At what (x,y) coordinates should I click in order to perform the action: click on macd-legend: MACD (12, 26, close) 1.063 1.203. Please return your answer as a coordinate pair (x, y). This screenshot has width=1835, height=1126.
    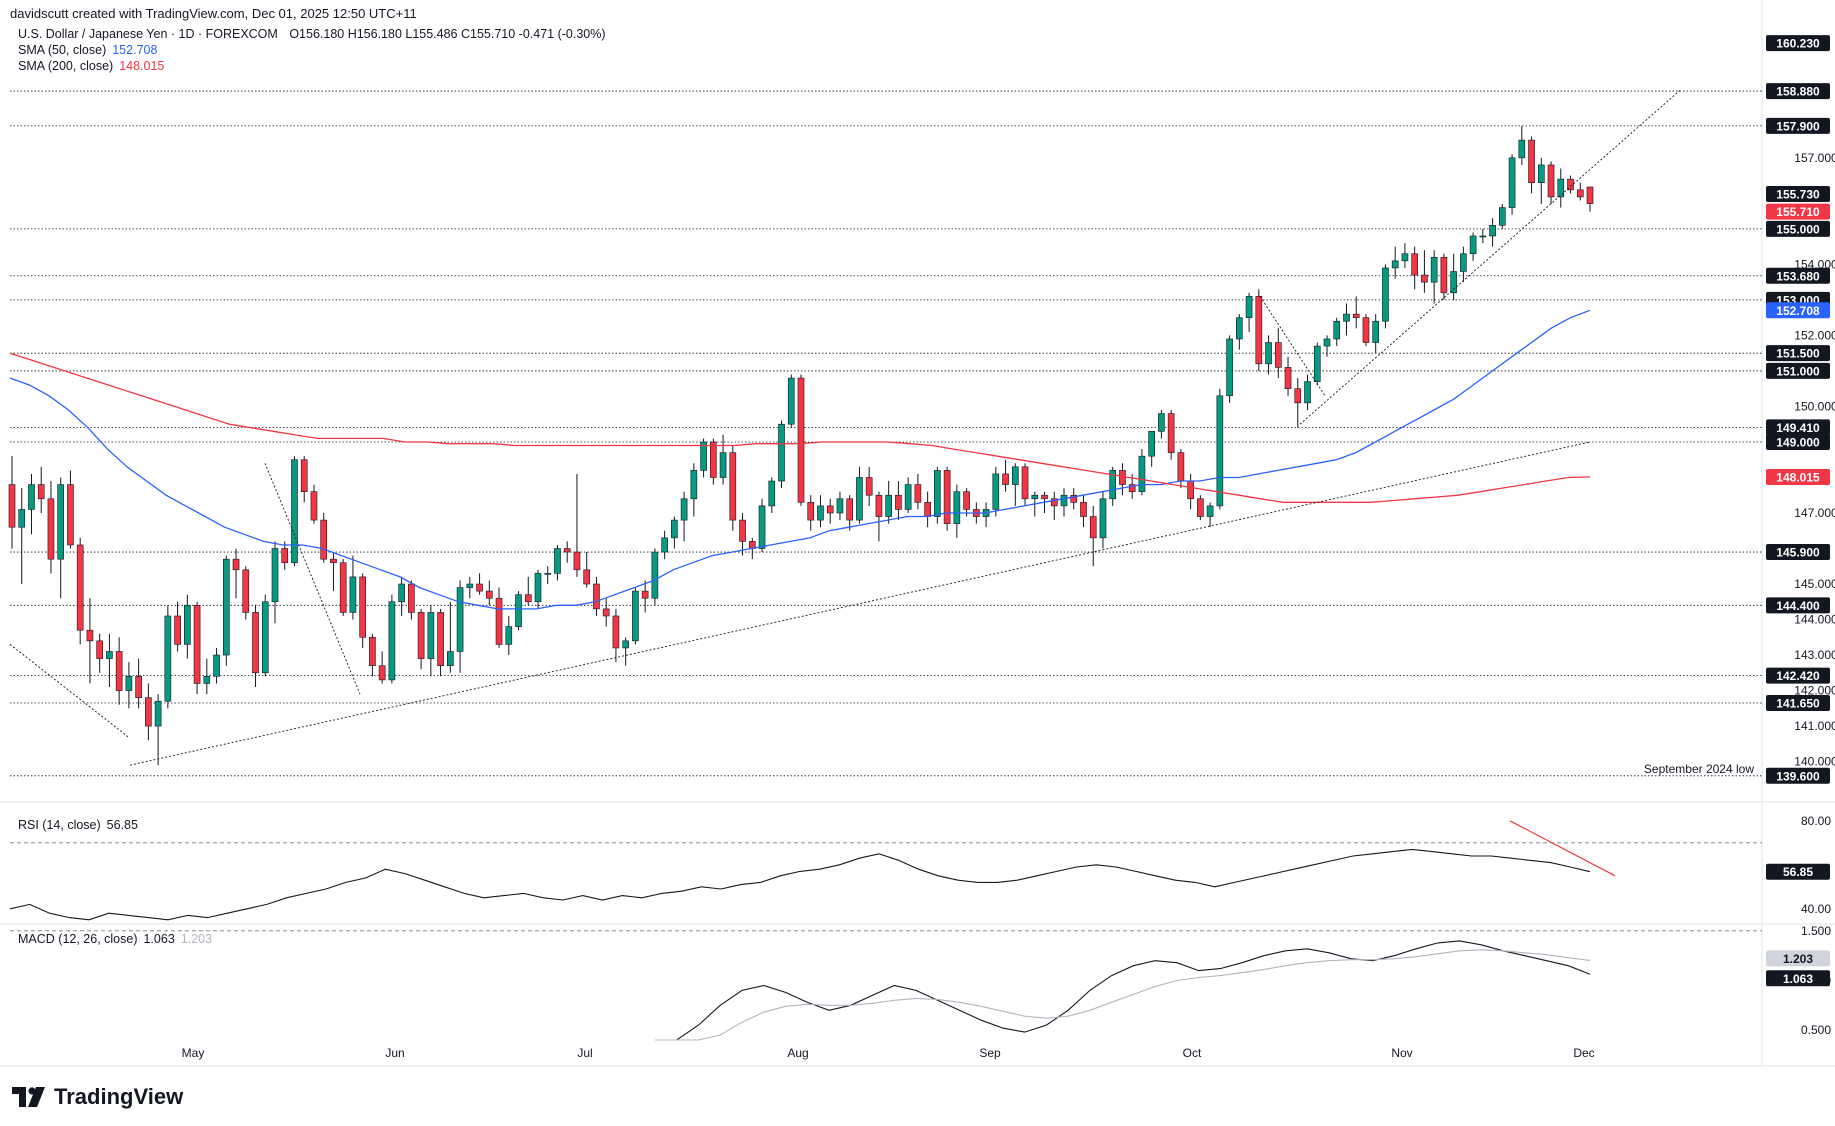
    Looking at the image, I should click on (115, 939).